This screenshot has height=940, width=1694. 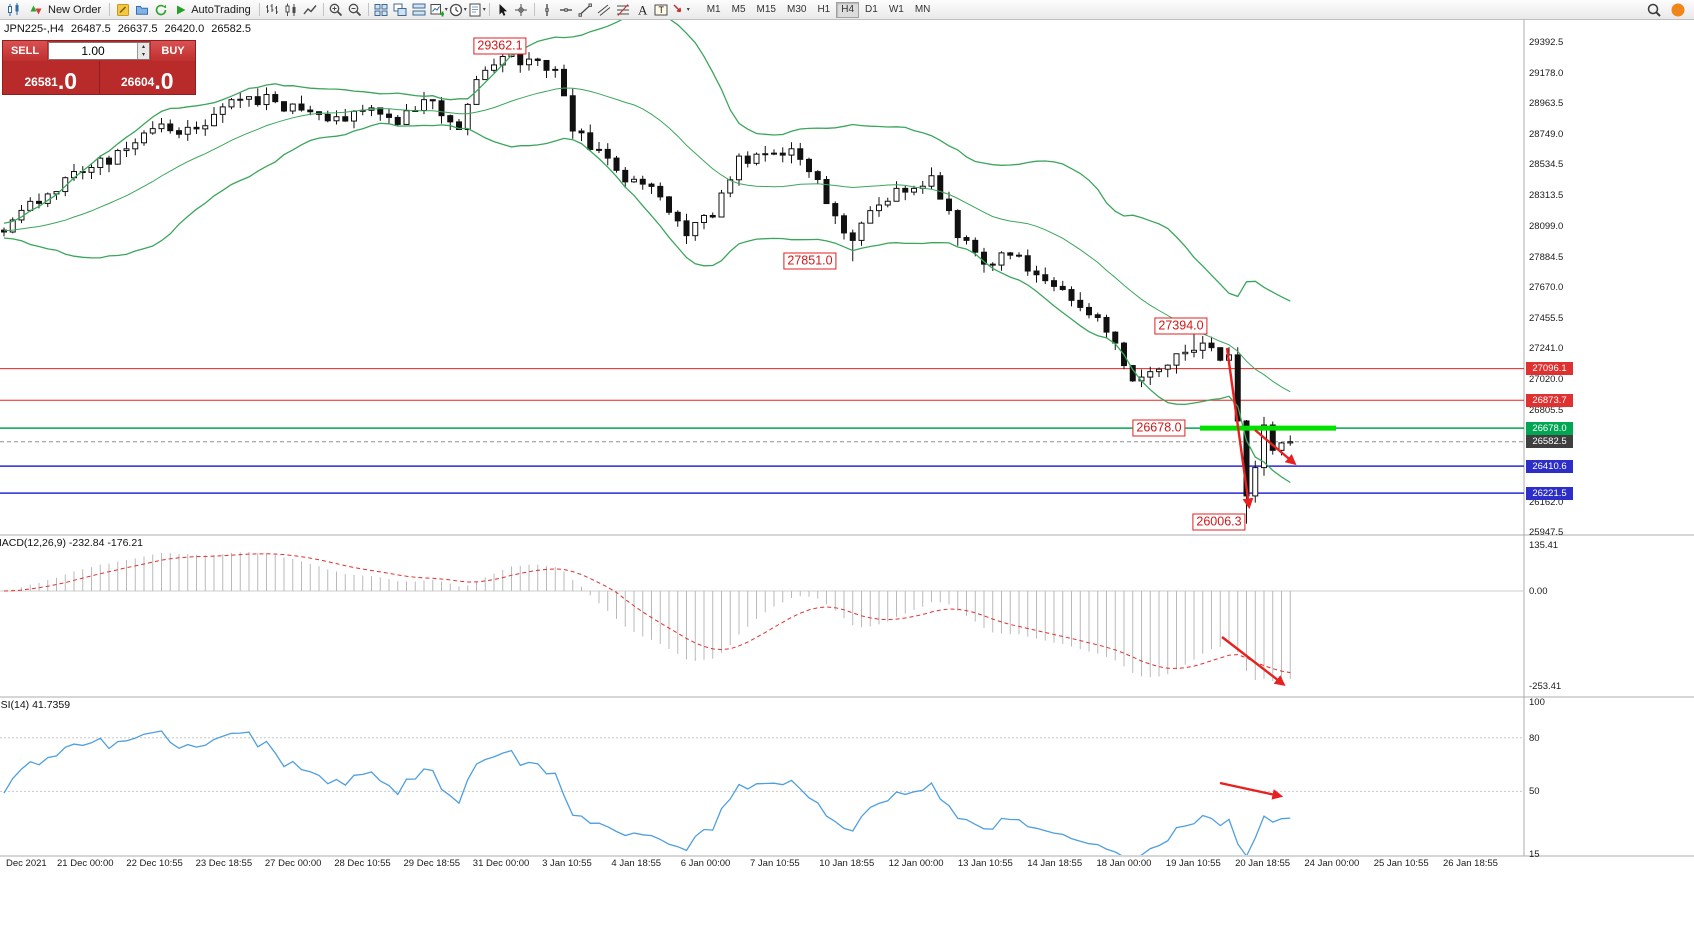 What do you see at coordinates (796, 10) in the screenshot?
I see `timeframe-m30-button: M30` at bounding box center [796, 10].